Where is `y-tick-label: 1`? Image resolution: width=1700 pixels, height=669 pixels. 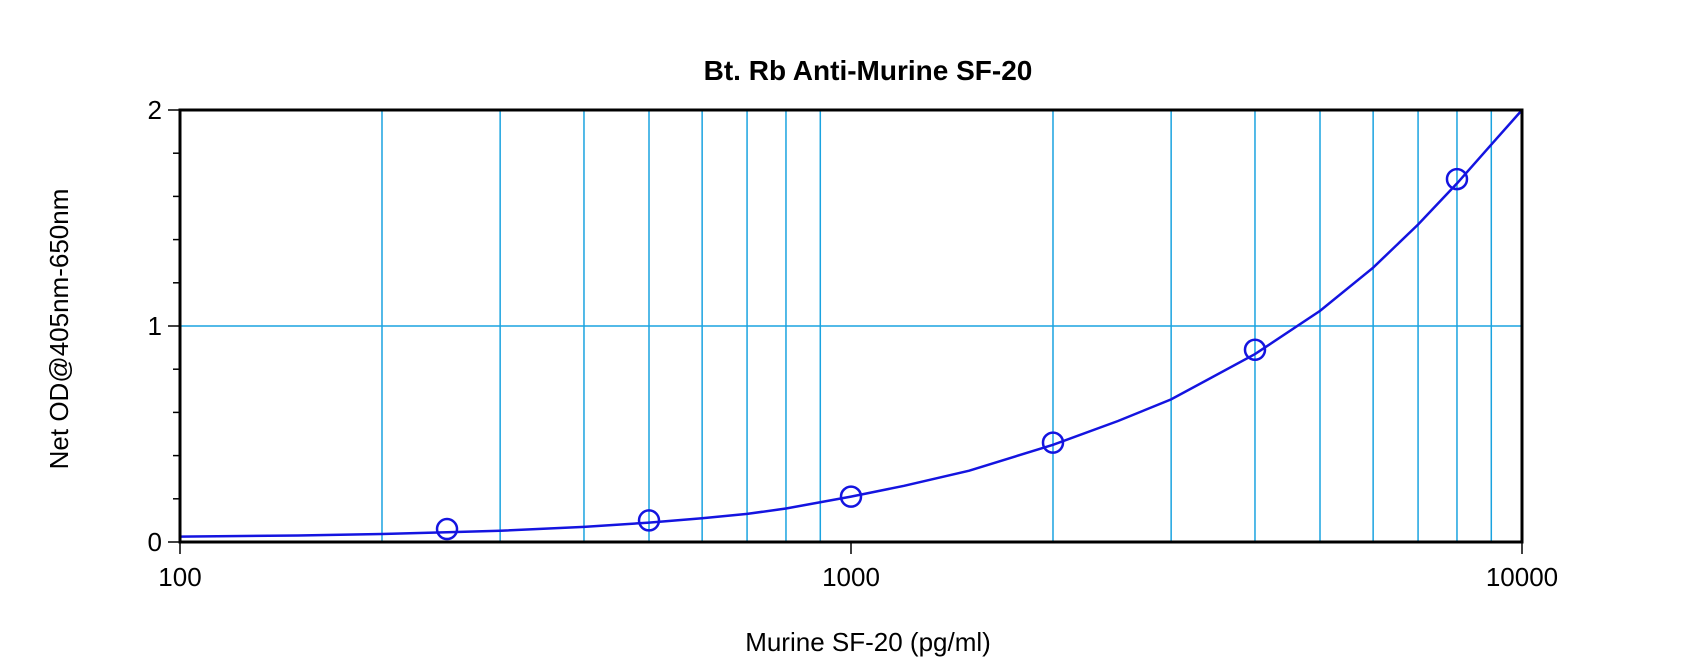 y-tick-label: 1 is located at coordinates (155, 326).